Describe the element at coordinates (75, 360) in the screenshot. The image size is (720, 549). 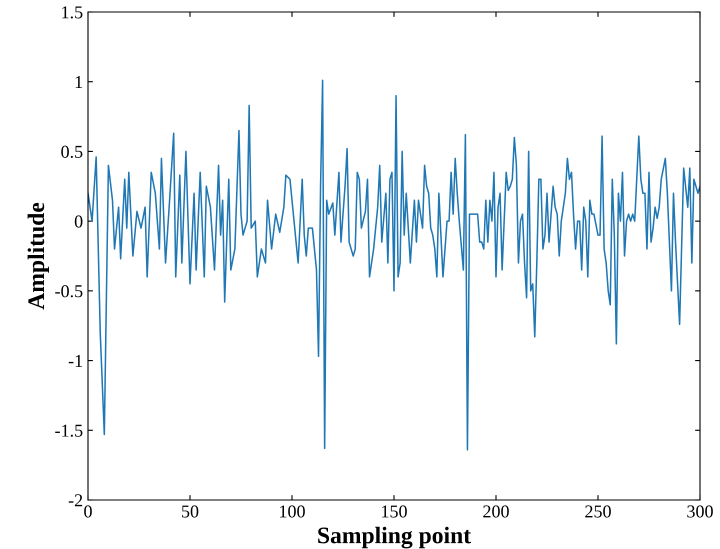
I see `y-tick-label: -1` at that location.